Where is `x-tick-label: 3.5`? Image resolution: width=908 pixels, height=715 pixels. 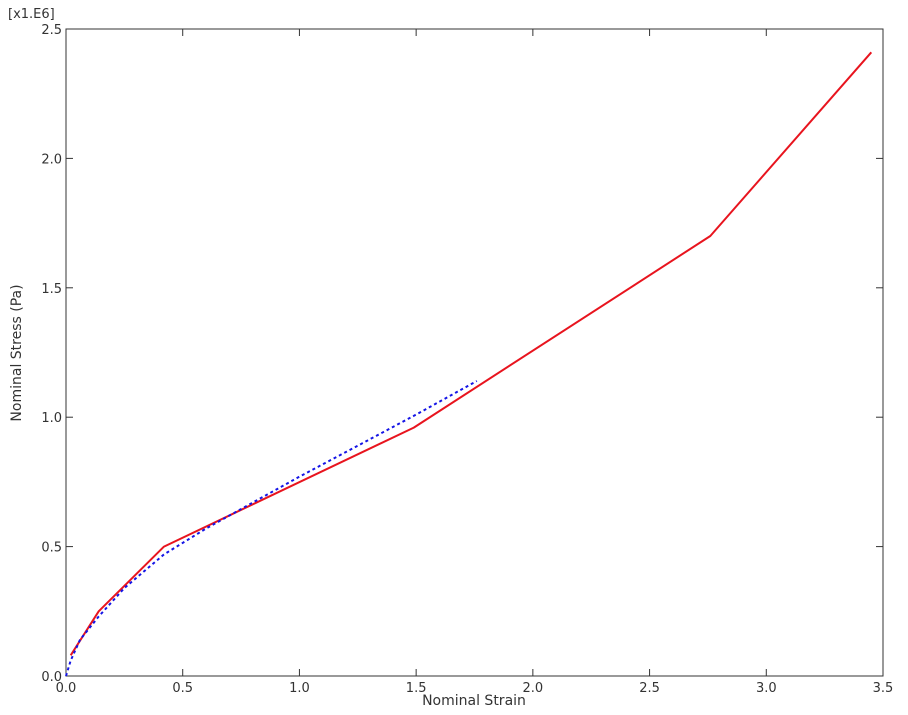
x-tick-label: 3.5 is located at coordinates (883, 688).